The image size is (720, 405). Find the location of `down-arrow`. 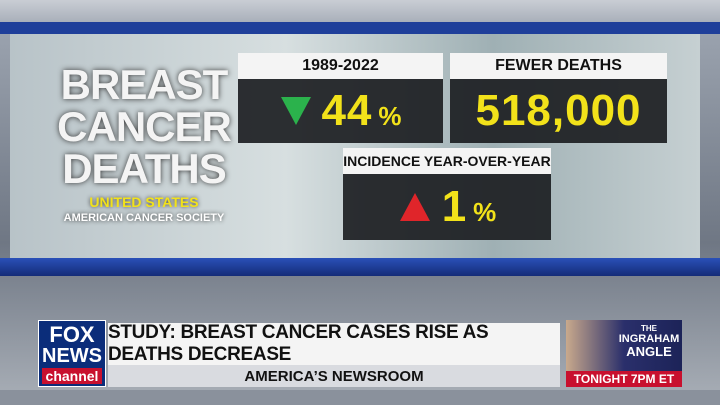

down-arrow is located at coordinates (296, 111).